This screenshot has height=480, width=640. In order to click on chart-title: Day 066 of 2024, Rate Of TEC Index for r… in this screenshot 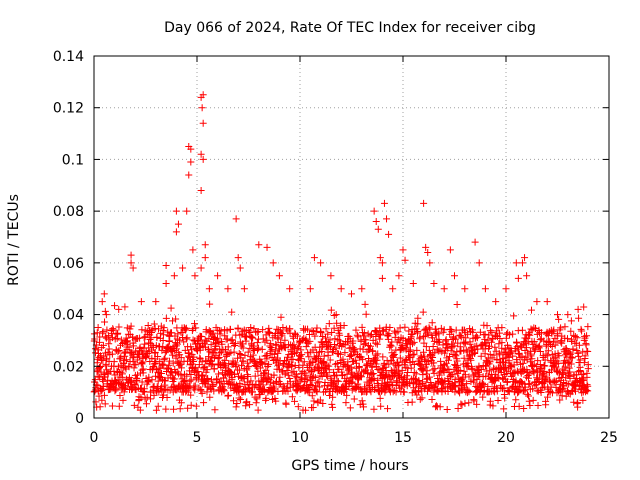, I will do `click(350, 28)`.